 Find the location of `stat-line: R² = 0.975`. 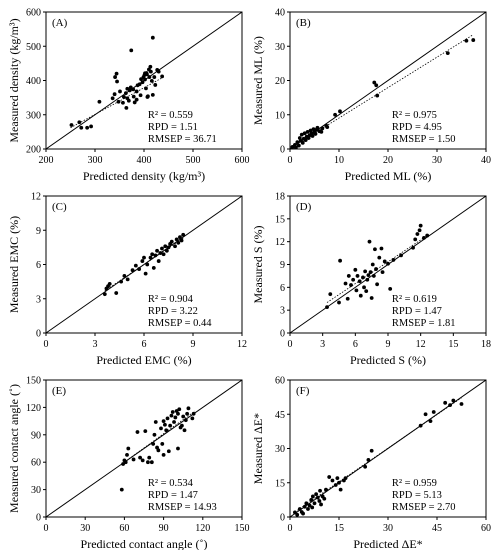

stat-line: R² = 0.975 is located at coordinates (414, 115).